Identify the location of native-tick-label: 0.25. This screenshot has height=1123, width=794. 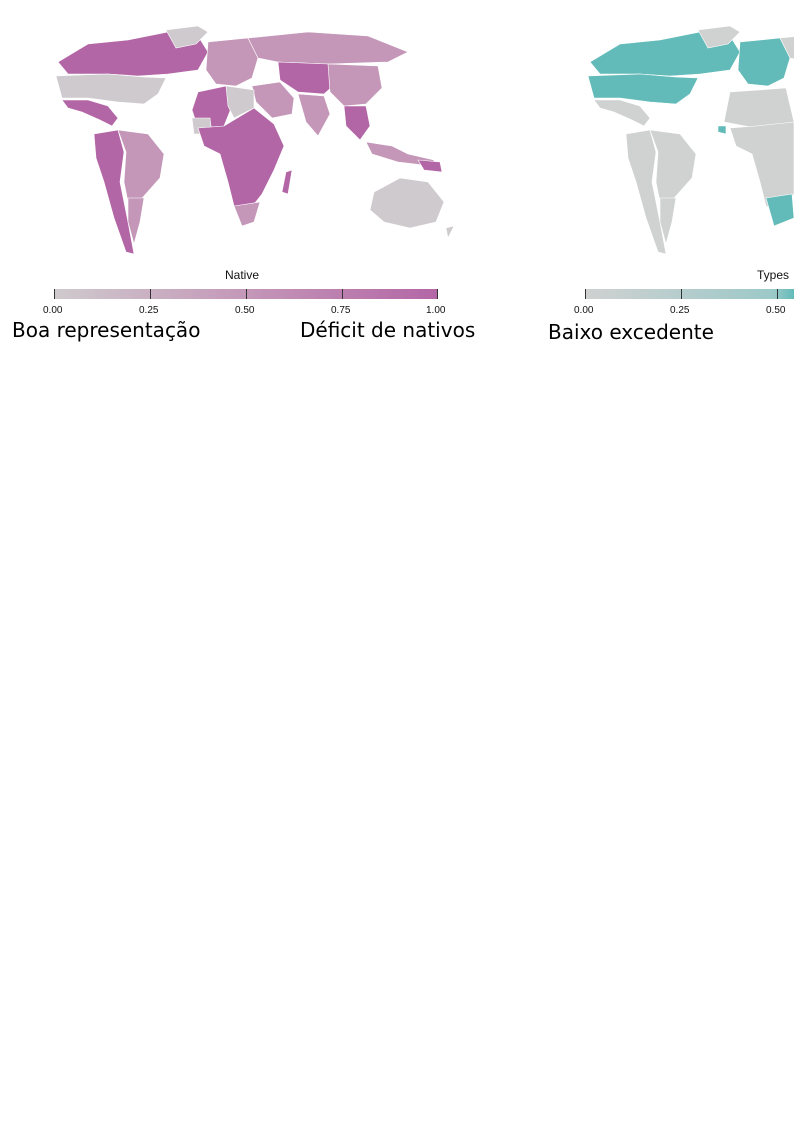
(149, 310).